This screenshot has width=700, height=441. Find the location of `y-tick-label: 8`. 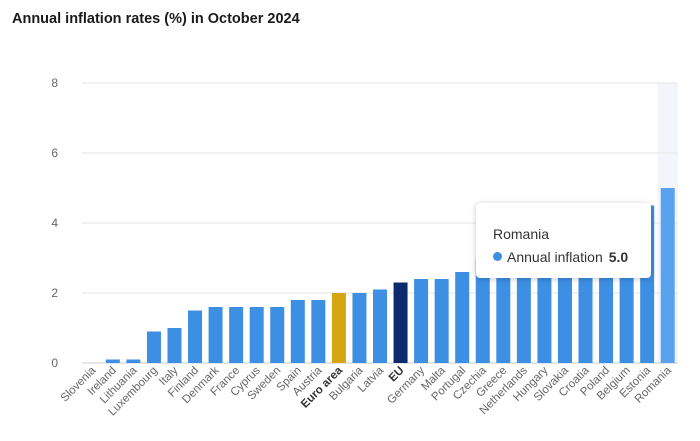

y-tick-label: 8 is located at coordinates (54, 83).